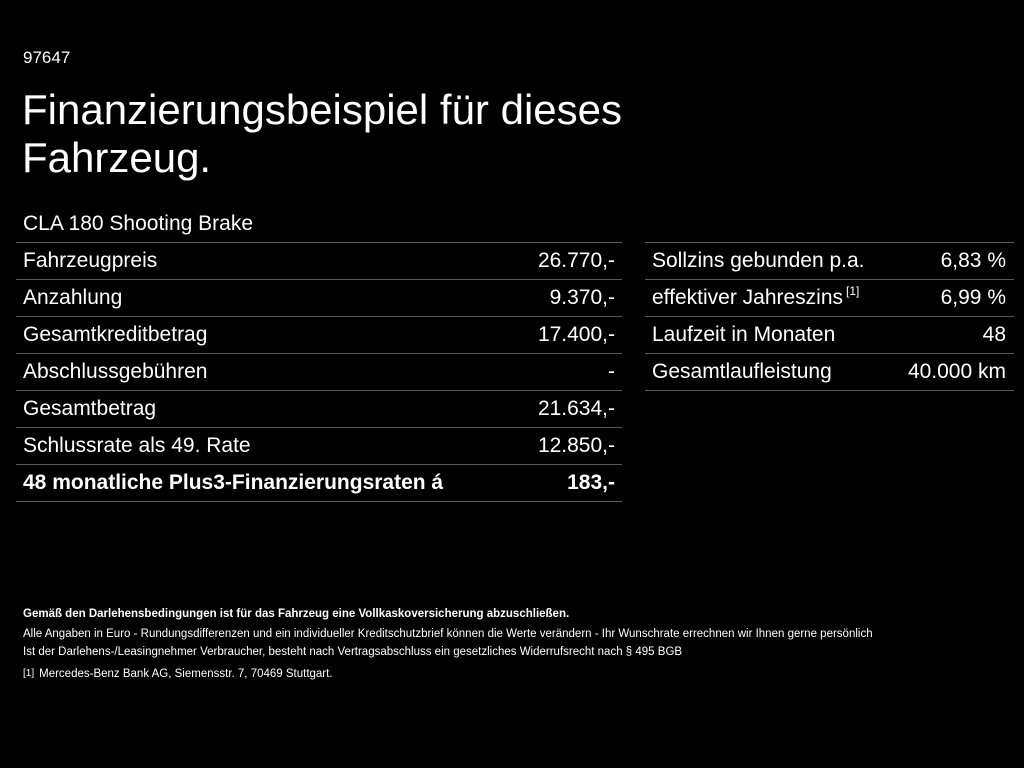 The height and width of the screenshot is (768, 1024). What do you see at coordinates (953, 261) in the screenshot?
I see `row-value: 6,83 %` at bounding box center [953, 261].